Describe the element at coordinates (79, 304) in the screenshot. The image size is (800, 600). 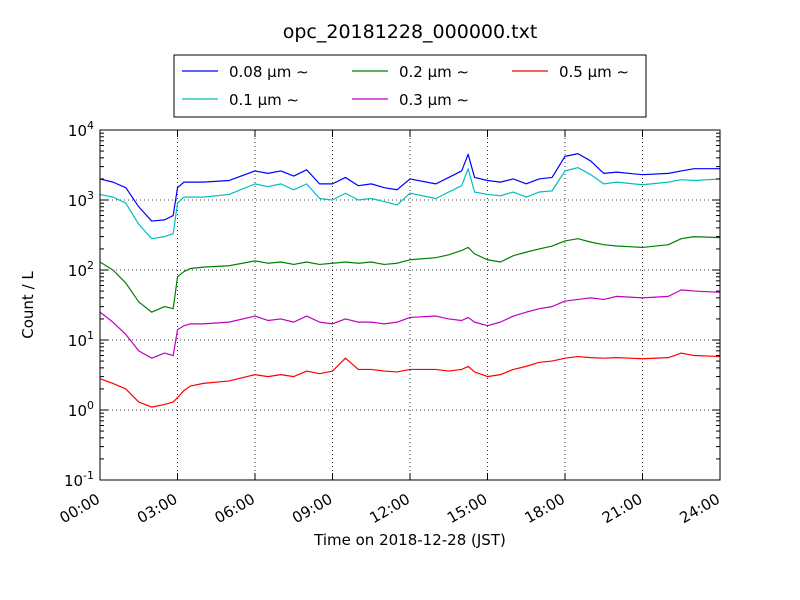
I see `y-tick-labels: 10⁻¹ 10⁰ 10¹ 10² 10³ 10⁴` at that location.